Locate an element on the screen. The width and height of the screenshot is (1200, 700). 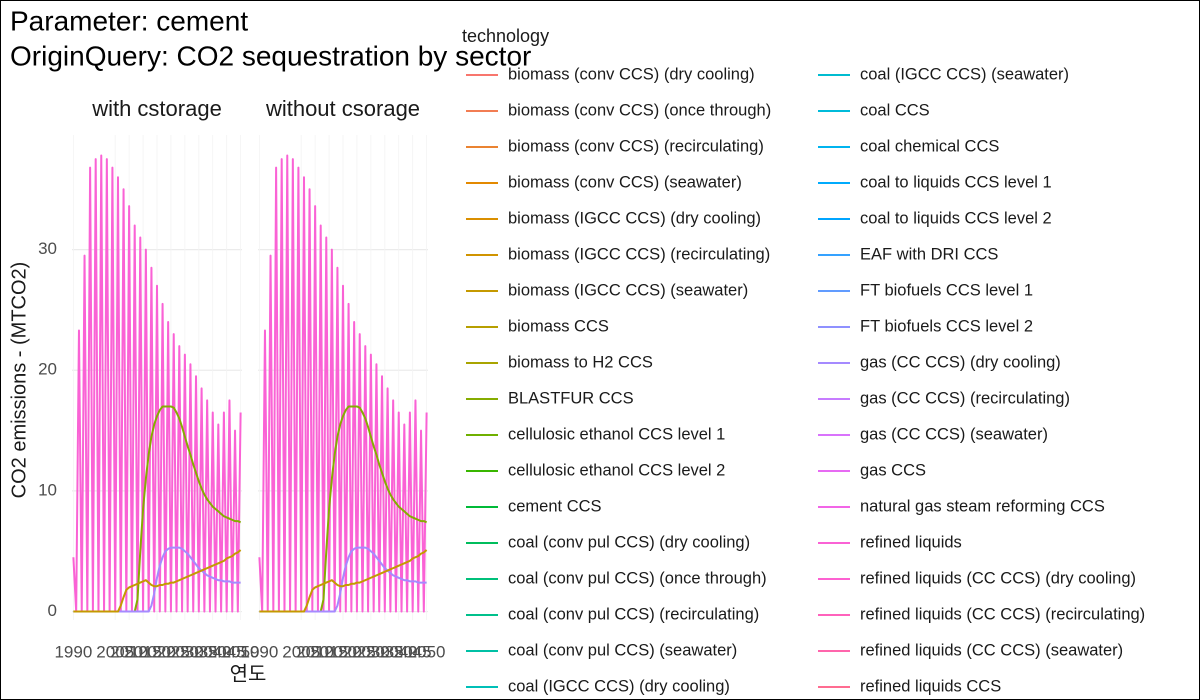
legend-label: coal (IGCC CCS) (dry cooling) is located at coordinates (619, 686).